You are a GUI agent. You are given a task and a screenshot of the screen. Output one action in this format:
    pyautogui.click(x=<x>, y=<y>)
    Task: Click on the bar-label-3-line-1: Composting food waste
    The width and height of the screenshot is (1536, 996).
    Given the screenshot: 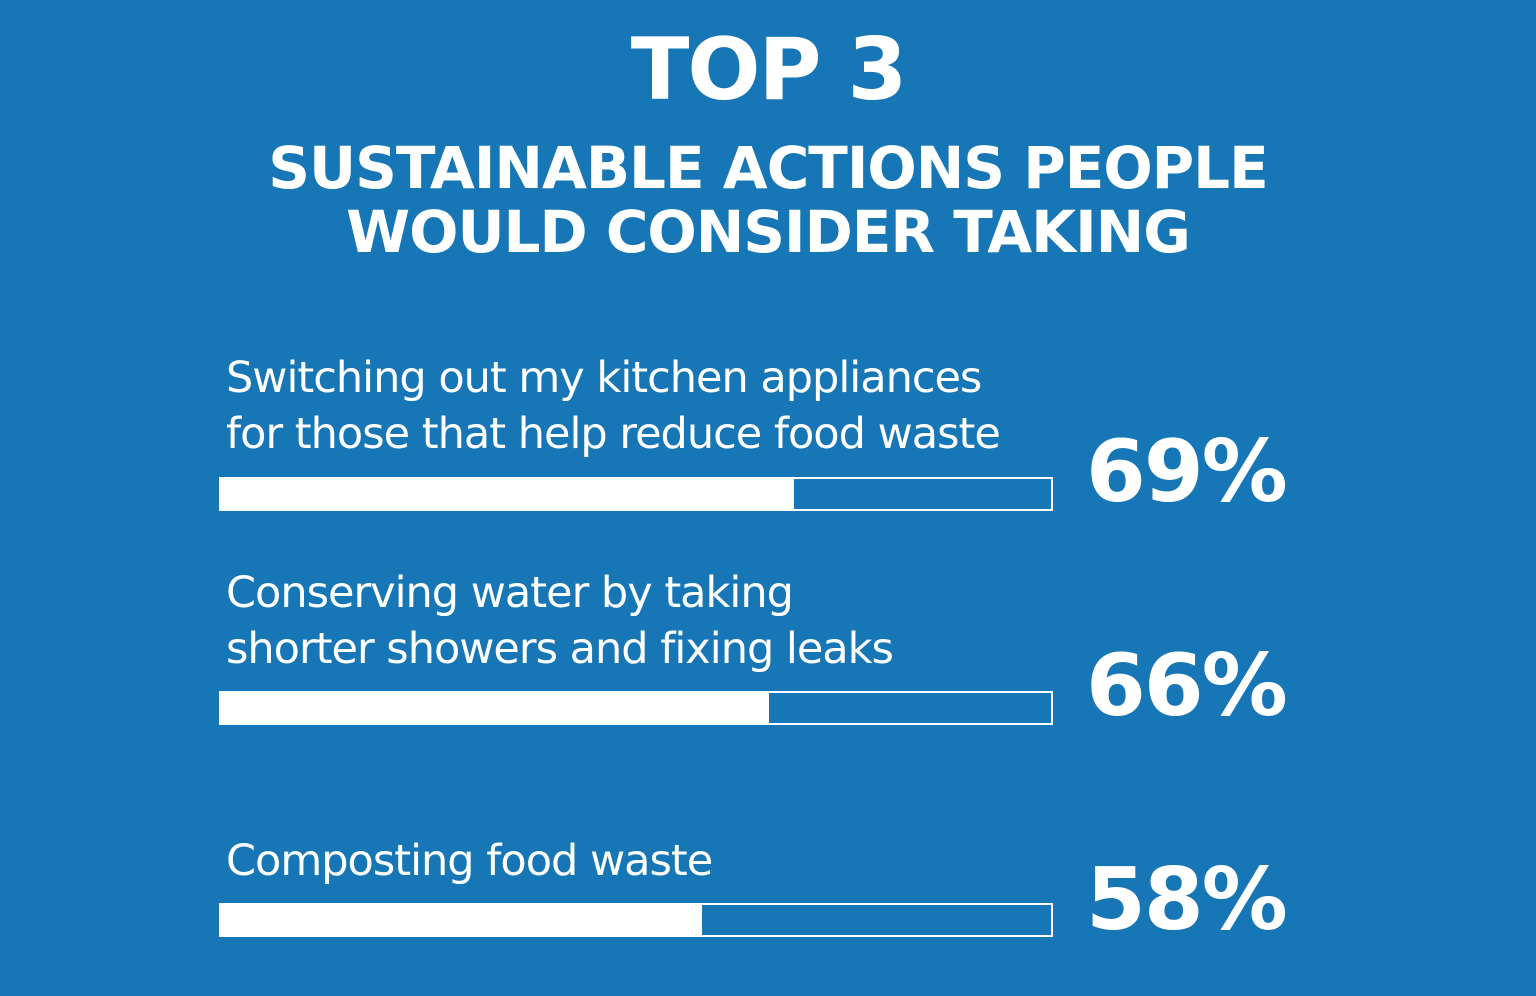 What is the action you would take?
    pyautogui.click(x=469, y=861)
    